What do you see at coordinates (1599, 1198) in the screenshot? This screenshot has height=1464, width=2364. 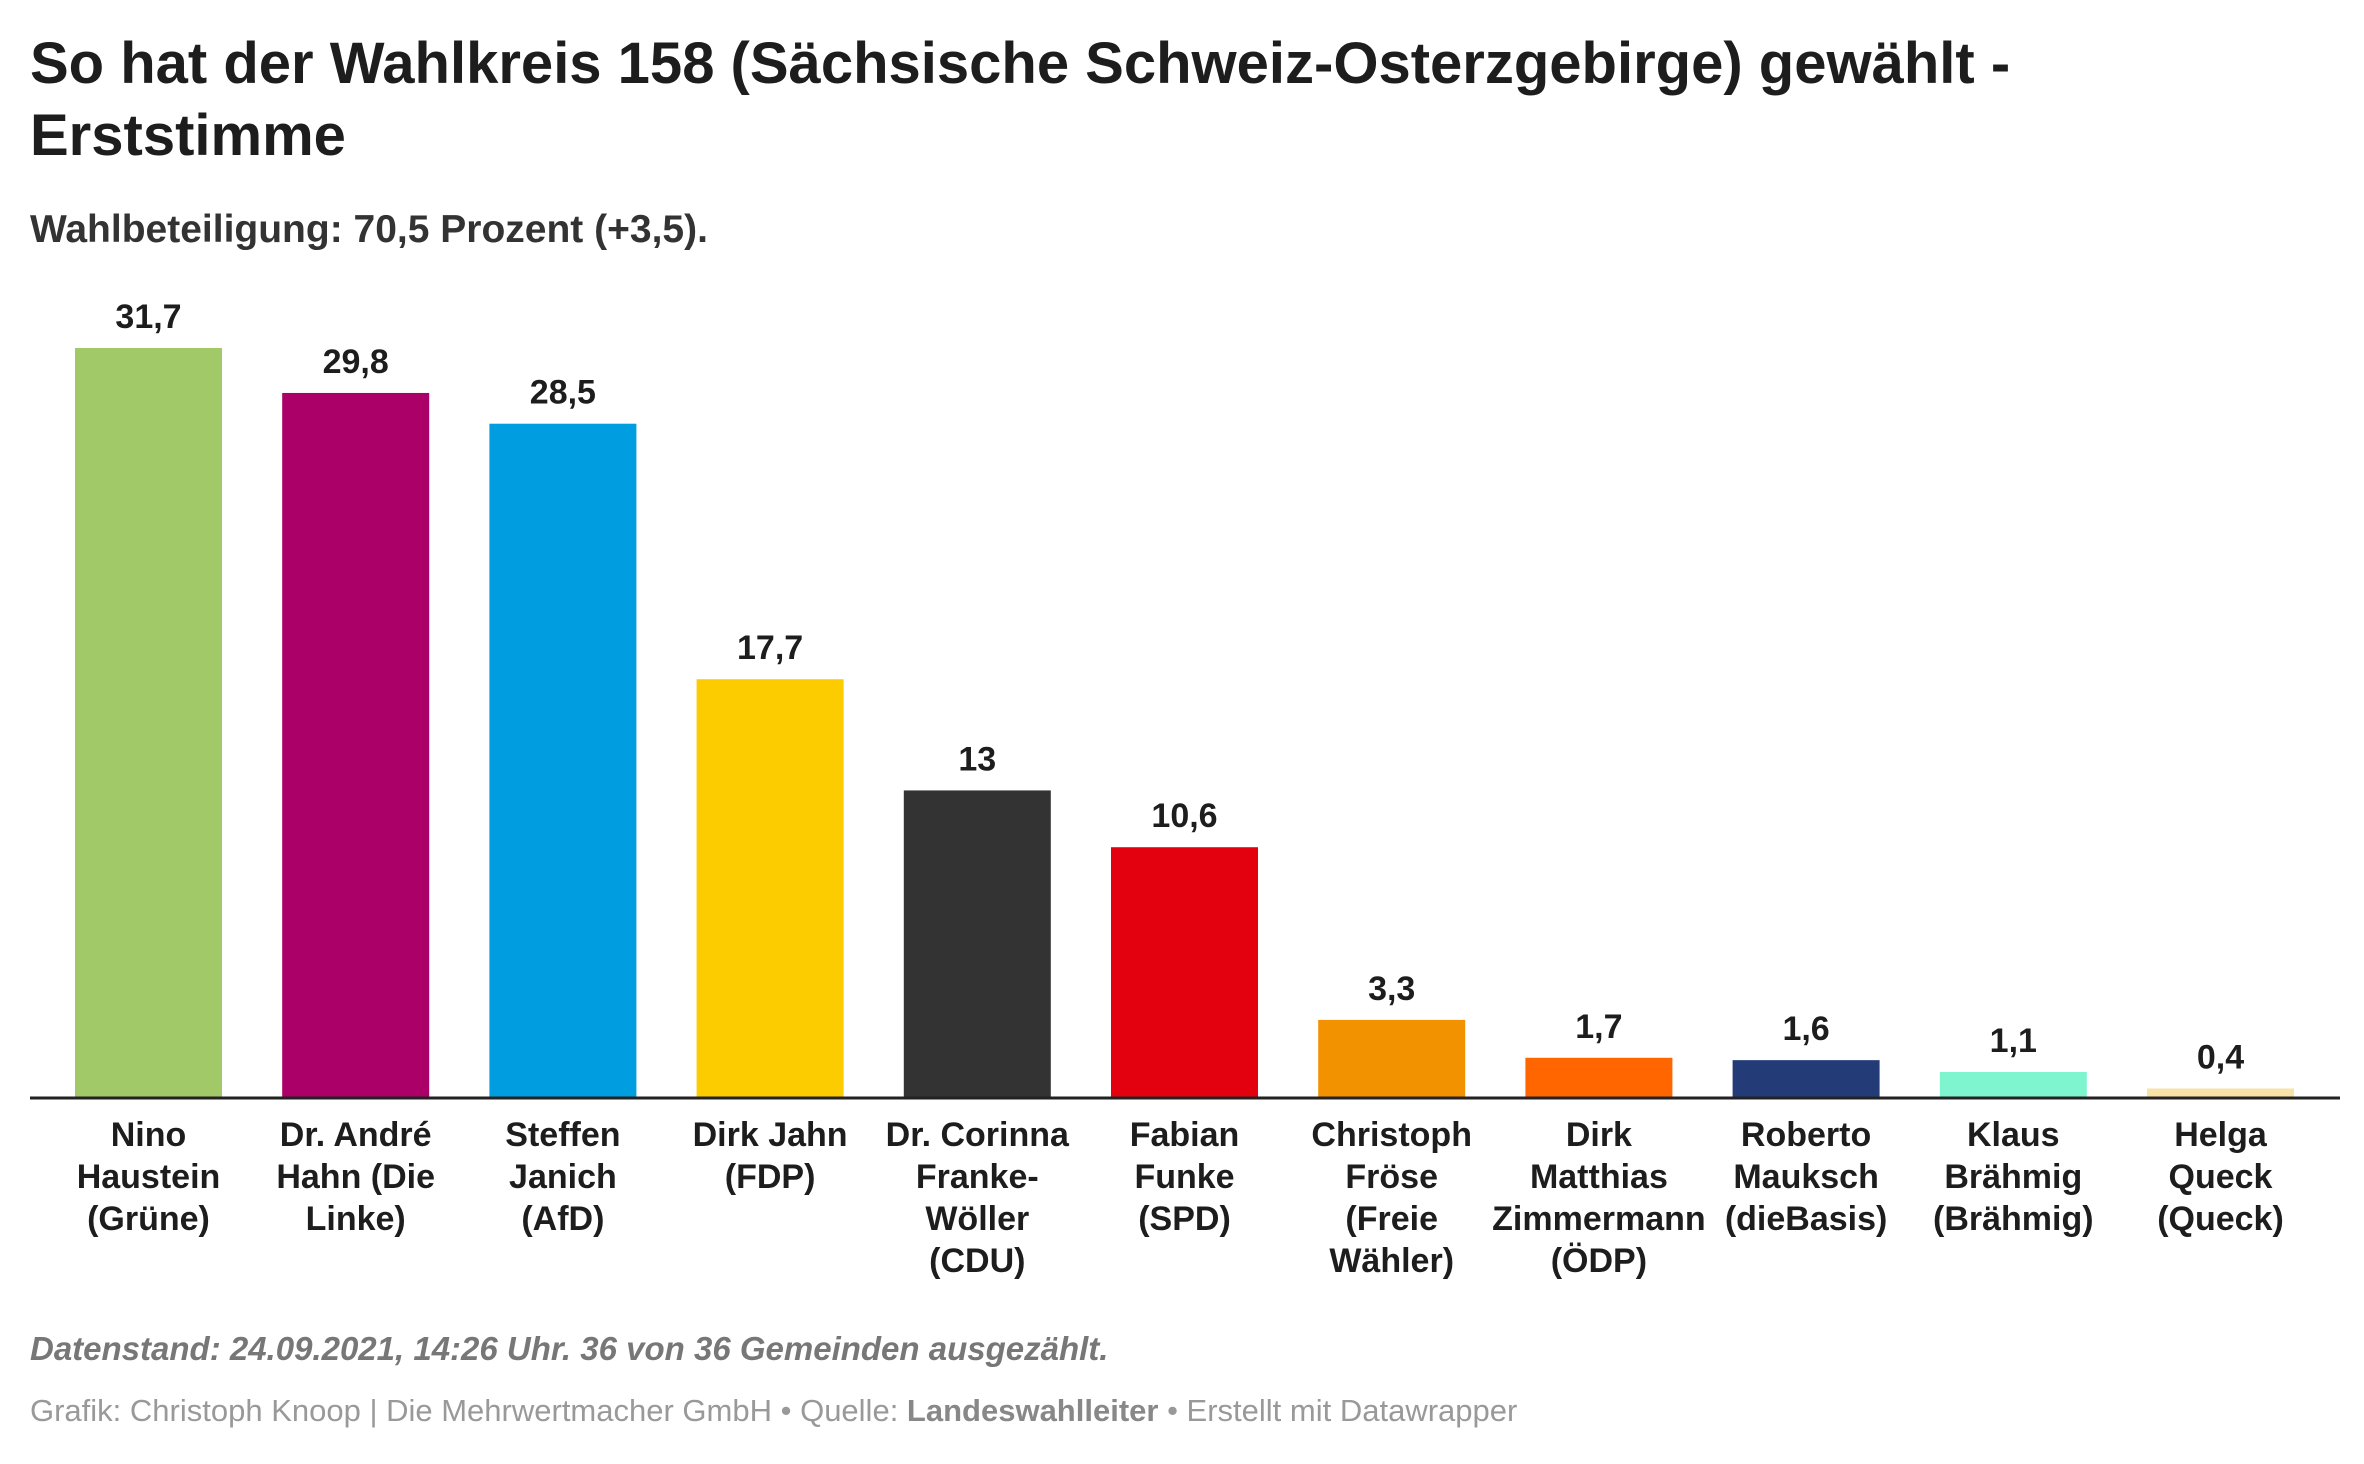 I see `category-label: Dirk Matthias Zimmermann (ÖDP)` at bounding box center [1599, 1198].